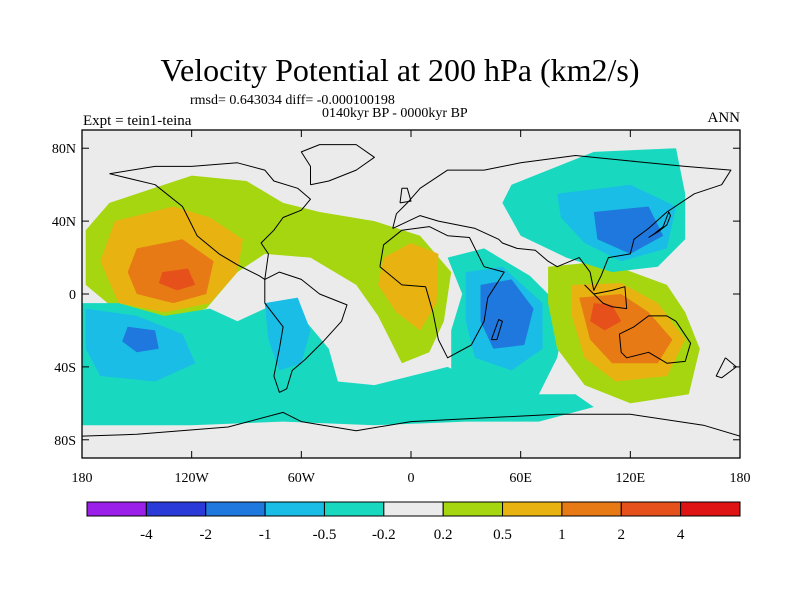  What do you see at coordinates (325, 535) in the screenshot?
I see `colorbar-label: -0.5` at bounding box center [325, 535].